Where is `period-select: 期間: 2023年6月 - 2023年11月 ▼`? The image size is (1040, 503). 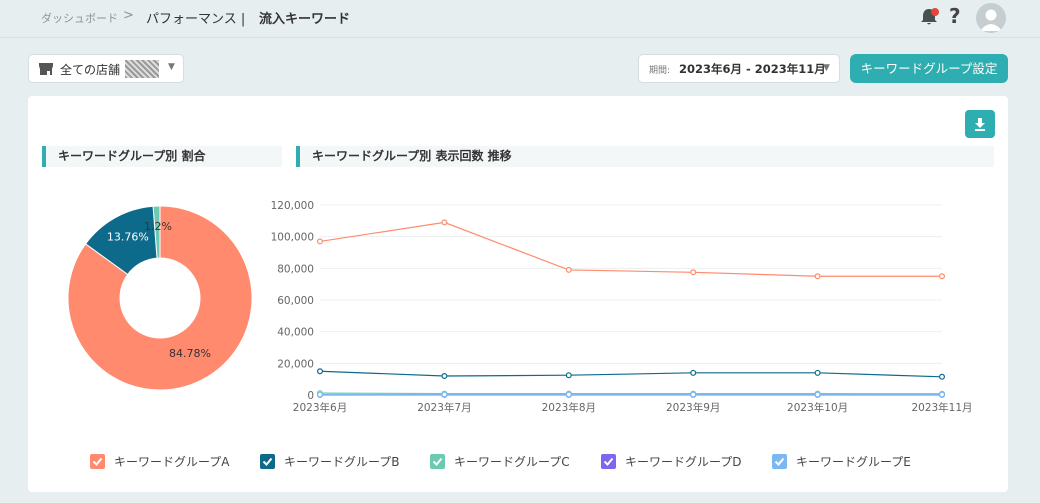
period-select: 期間: 2023年6月 - 2023年11月 ▼ is located at coordinates (739, 68).